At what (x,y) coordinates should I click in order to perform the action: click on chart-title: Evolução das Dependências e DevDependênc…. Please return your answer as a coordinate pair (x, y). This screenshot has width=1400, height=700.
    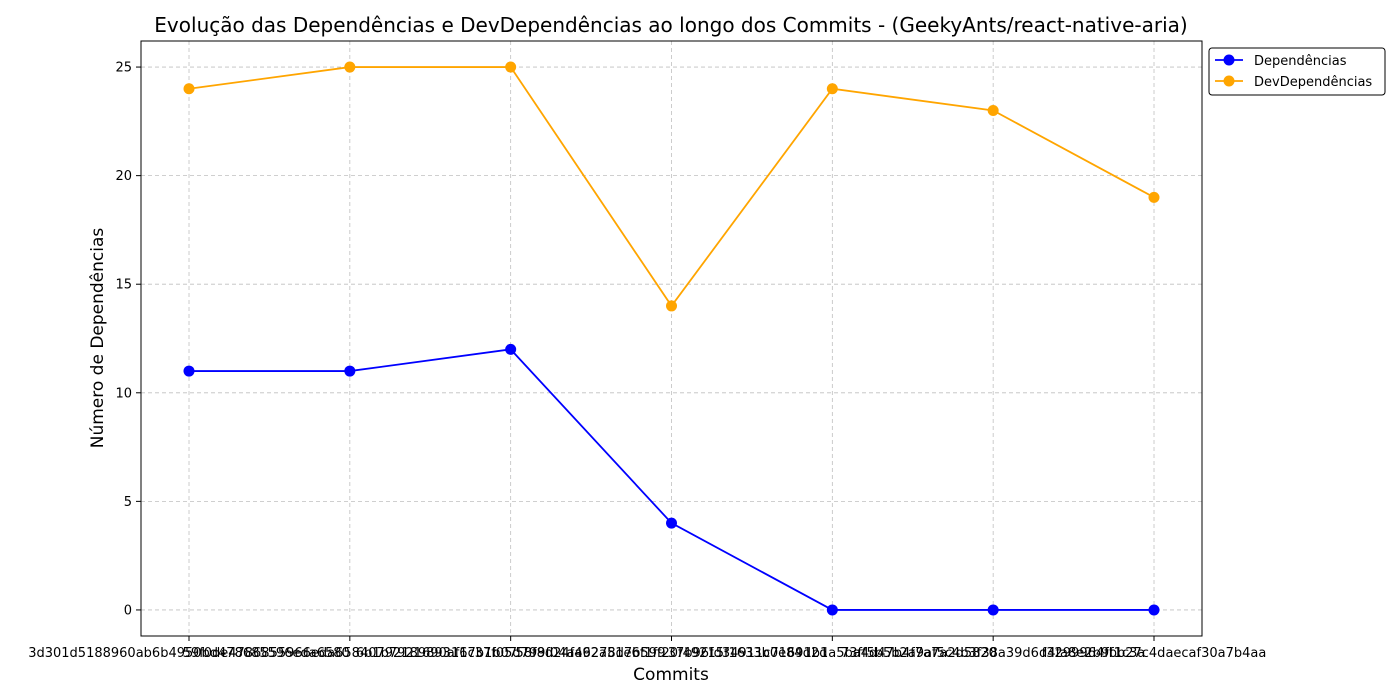
    Looking at the image, I should click on (670, 25).